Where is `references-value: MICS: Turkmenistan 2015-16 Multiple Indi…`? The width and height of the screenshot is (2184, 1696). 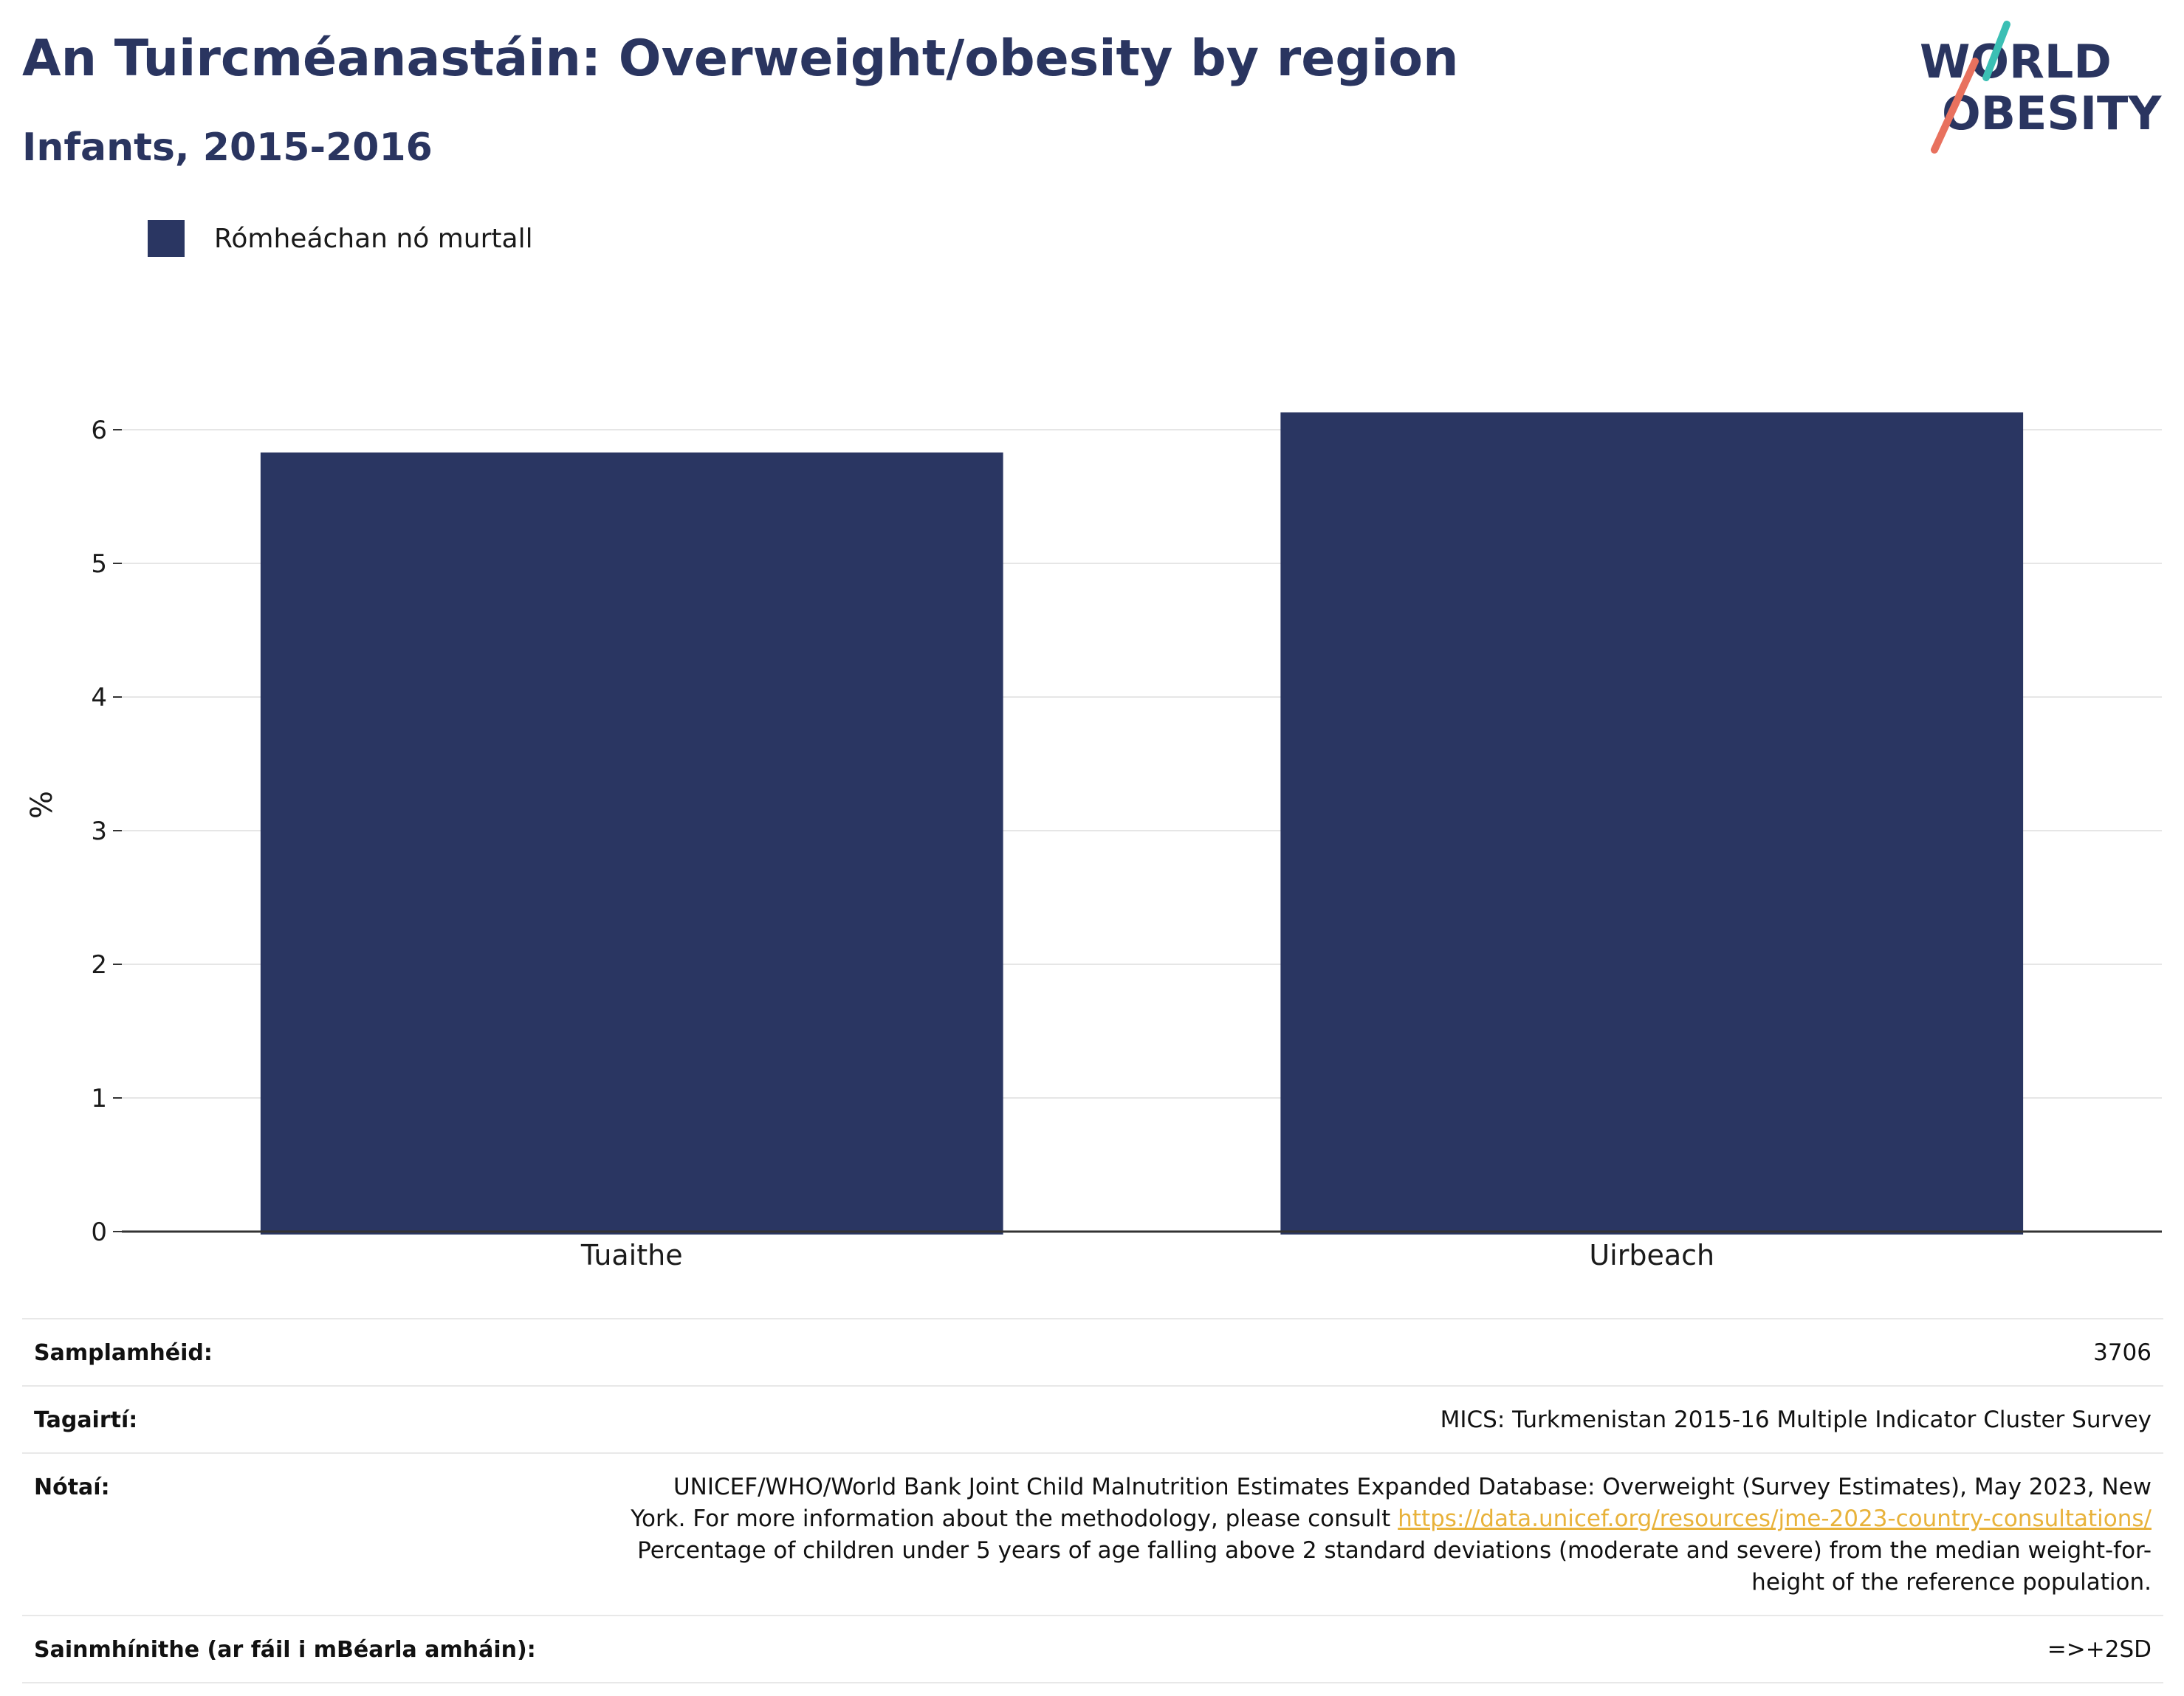 references-value: MICS: Turkmenistan 2015-16 Multiple Indi… is located at coordinates (1796, 1420).